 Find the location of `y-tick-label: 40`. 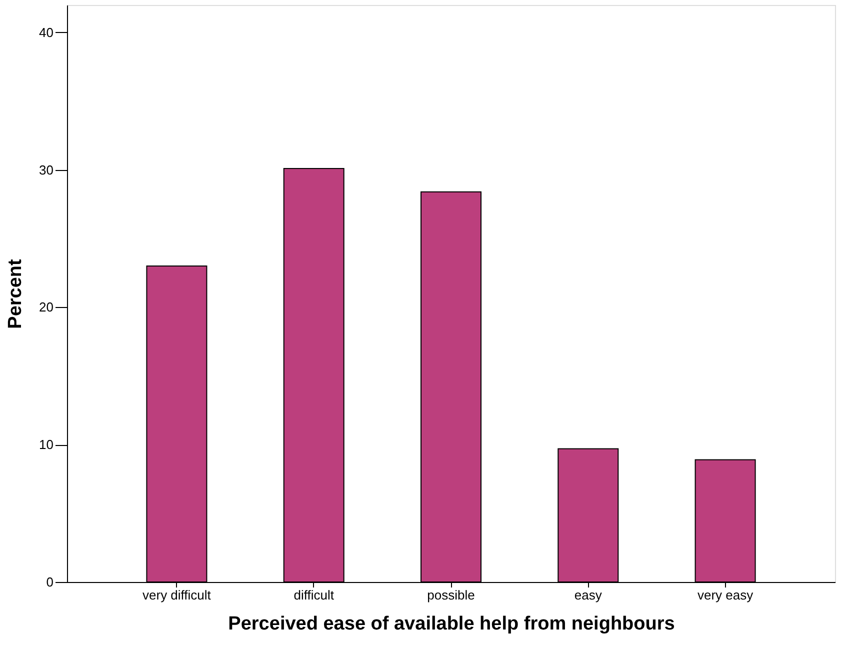

y-tick-label: 40 is located at coordinates (46, 32).